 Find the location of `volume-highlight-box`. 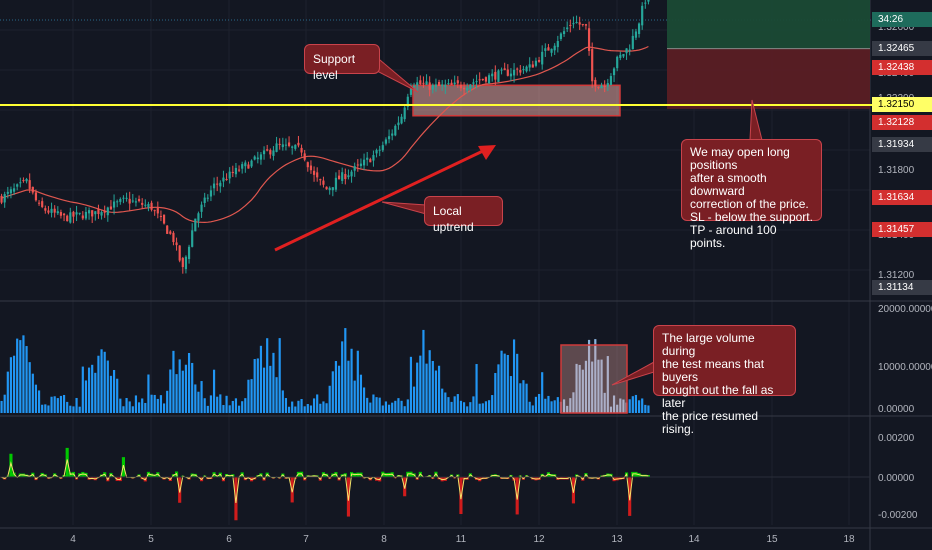

volume-highlight-box is located at coordinates (594, 379).